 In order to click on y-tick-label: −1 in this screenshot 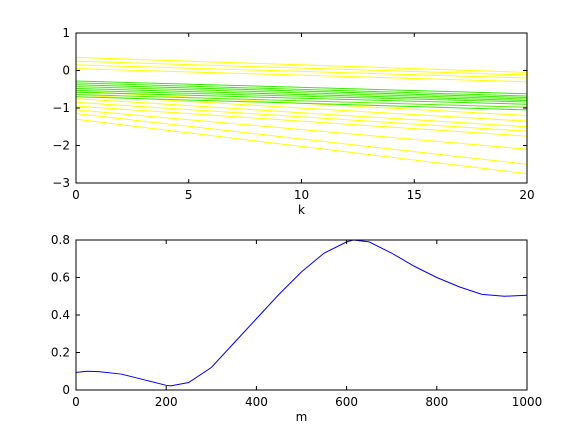, I will do `click(61, 108)`.